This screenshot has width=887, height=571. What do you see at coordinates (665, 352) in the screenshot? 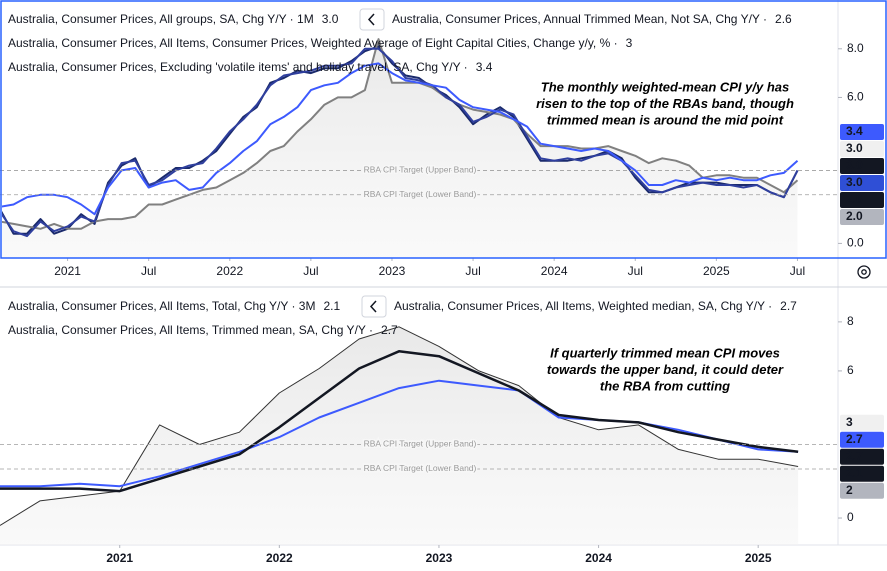
I see `annotation: If quarterly trimmed mean CPI moves` at bounding box center [665, 352].